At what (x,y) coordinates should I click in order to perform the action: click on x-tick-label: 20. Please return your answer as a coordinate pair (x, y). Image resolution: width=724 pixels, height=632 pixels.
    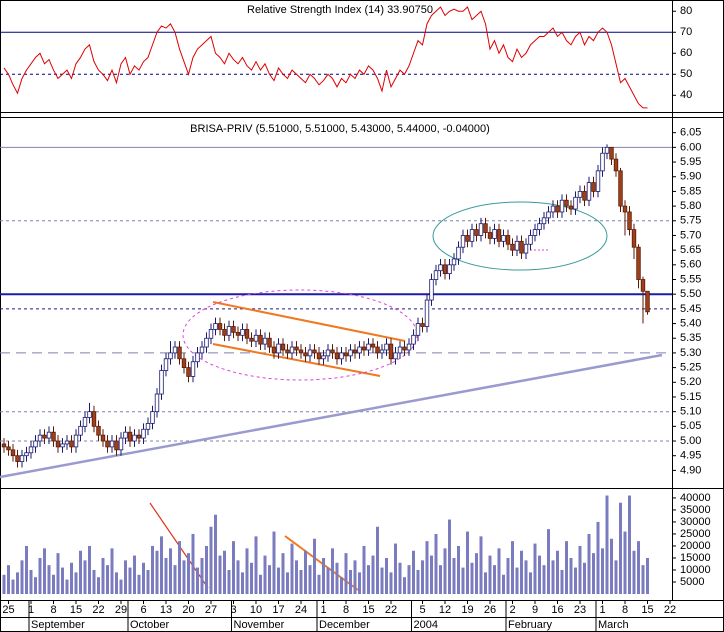
    Looking at the image, I should click on (188, 610).